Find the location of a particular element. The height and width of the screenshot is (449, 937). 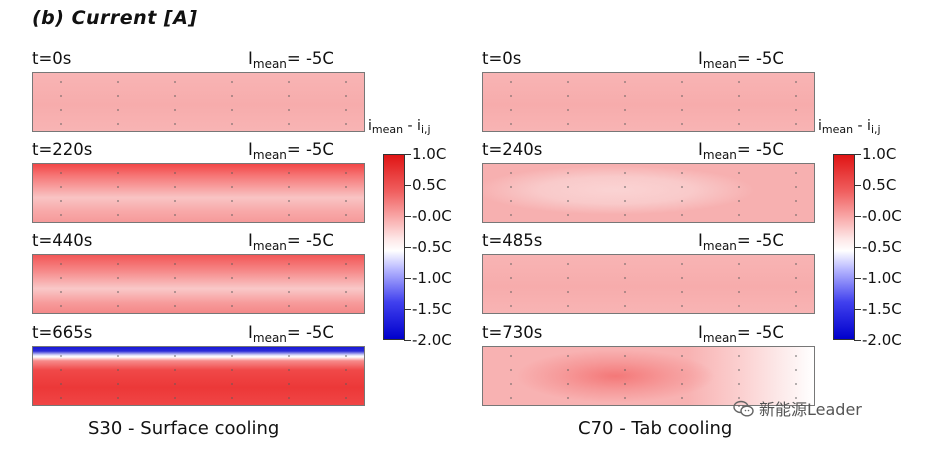

heatmap-panel is located at coordinates (198, 102).